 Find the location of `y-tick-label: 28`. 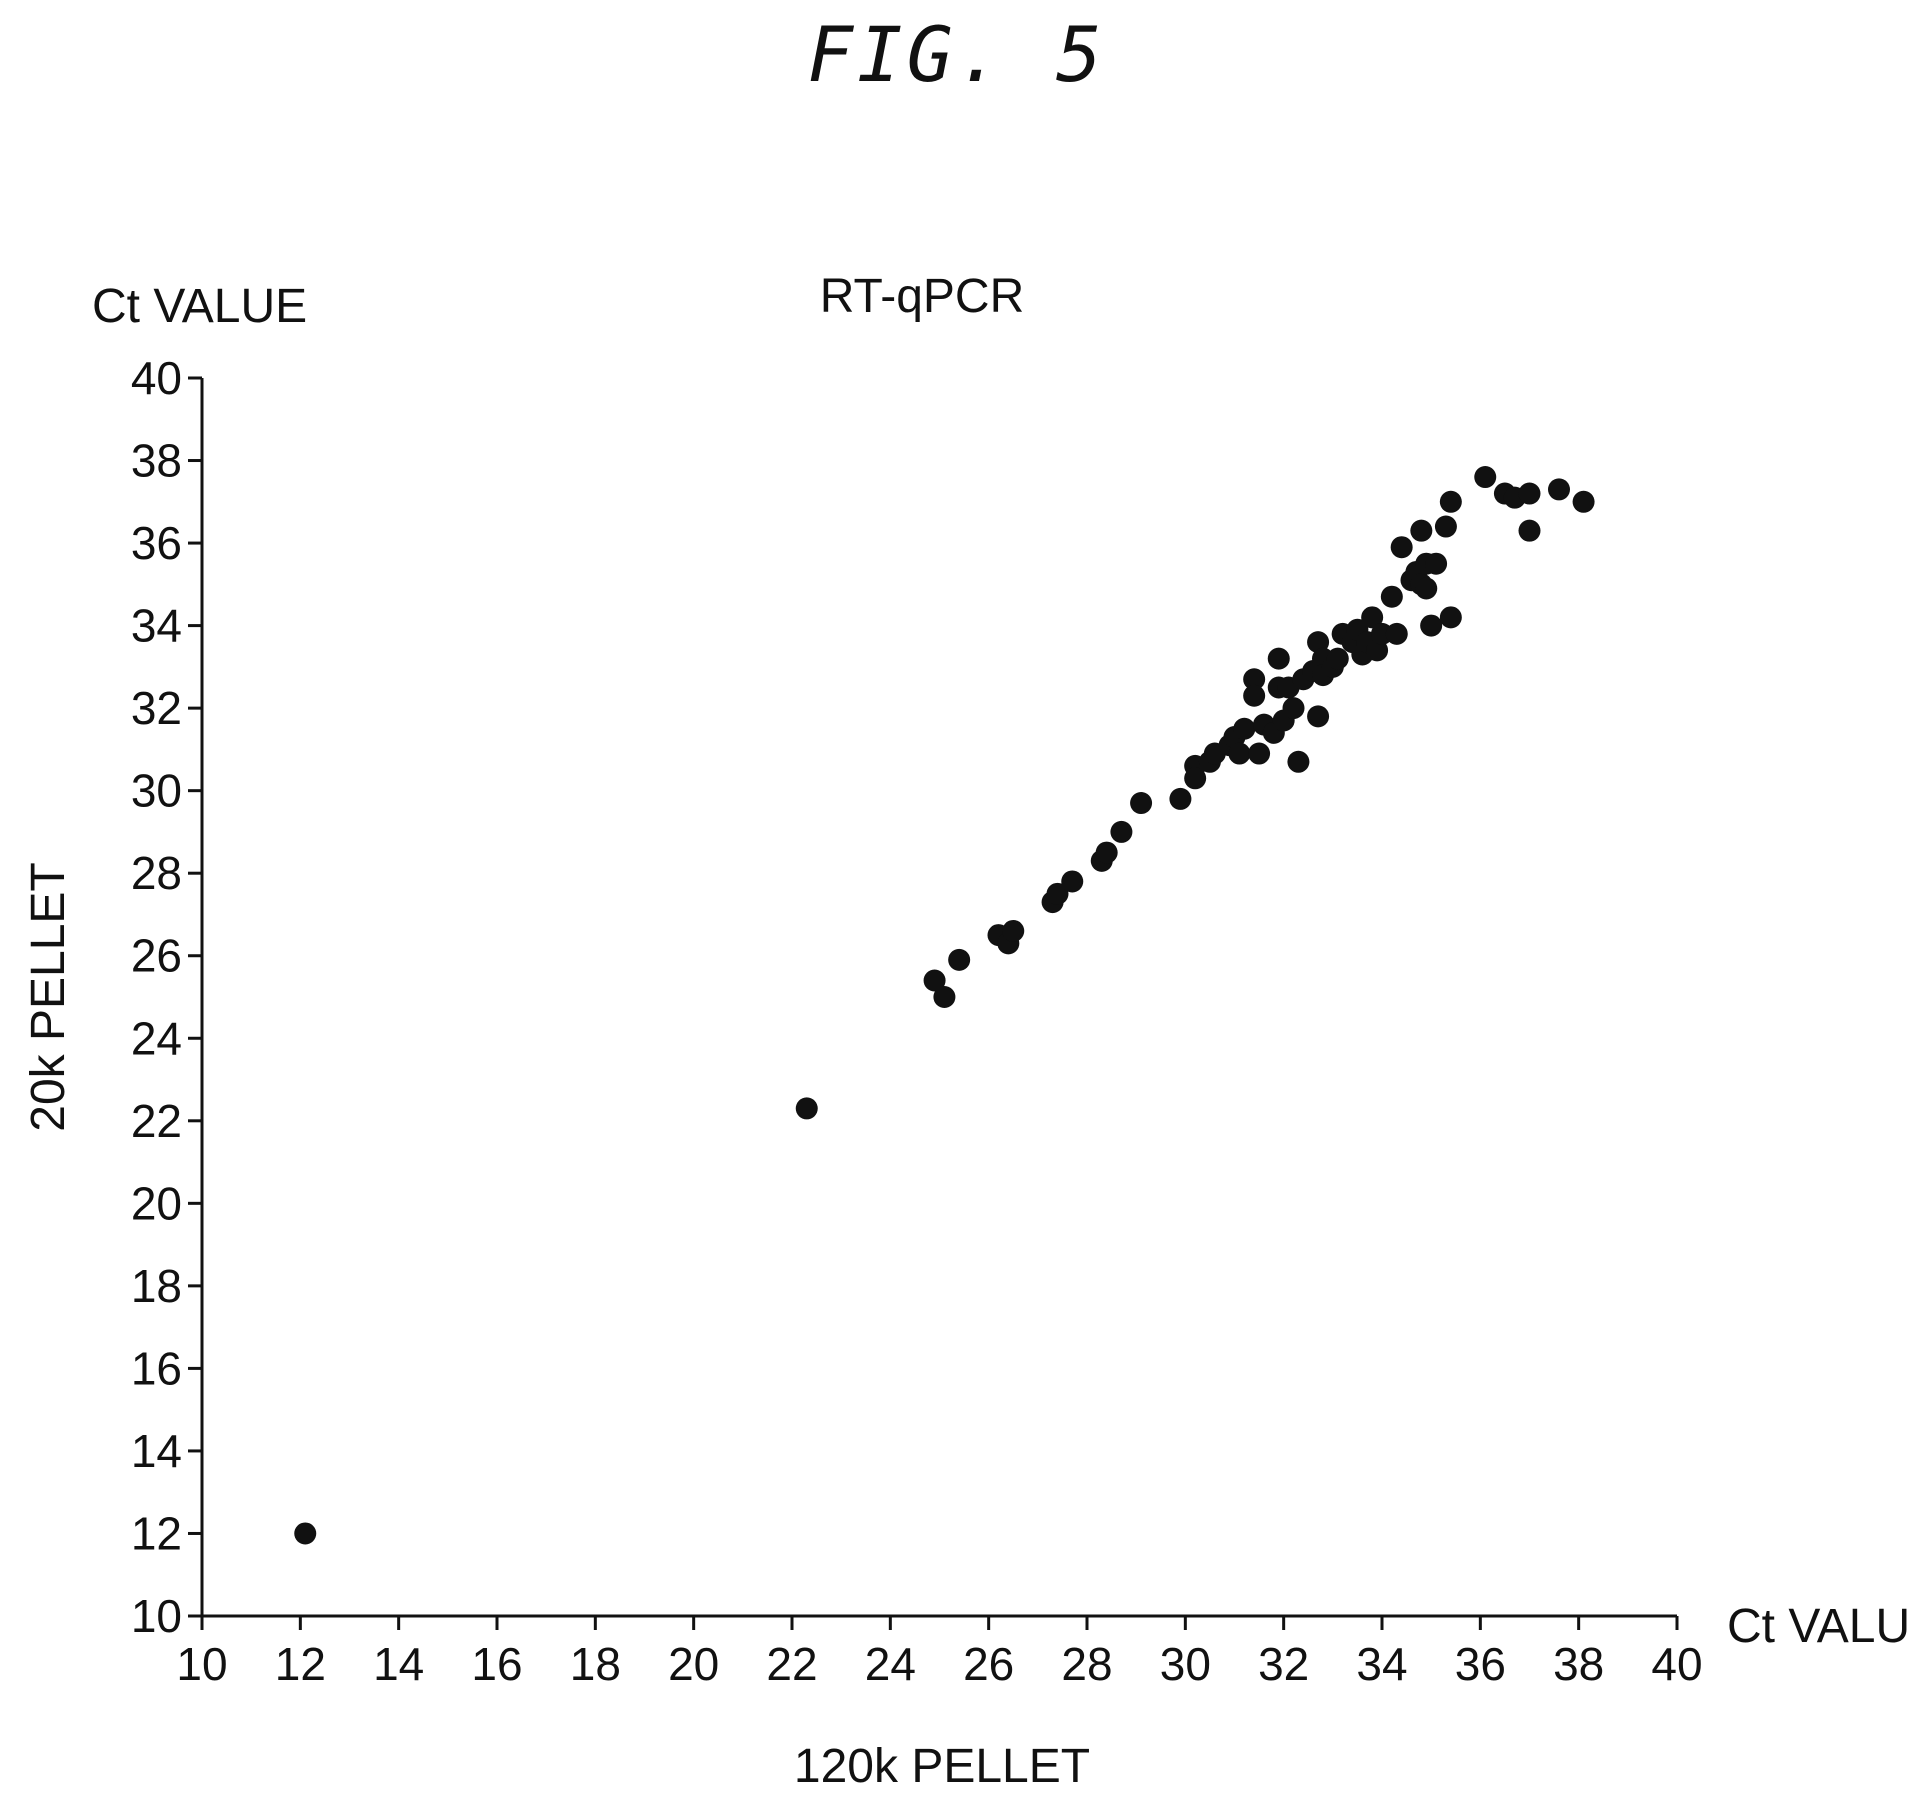

y-tick-label: 28 is located at coordinates (156, 873).